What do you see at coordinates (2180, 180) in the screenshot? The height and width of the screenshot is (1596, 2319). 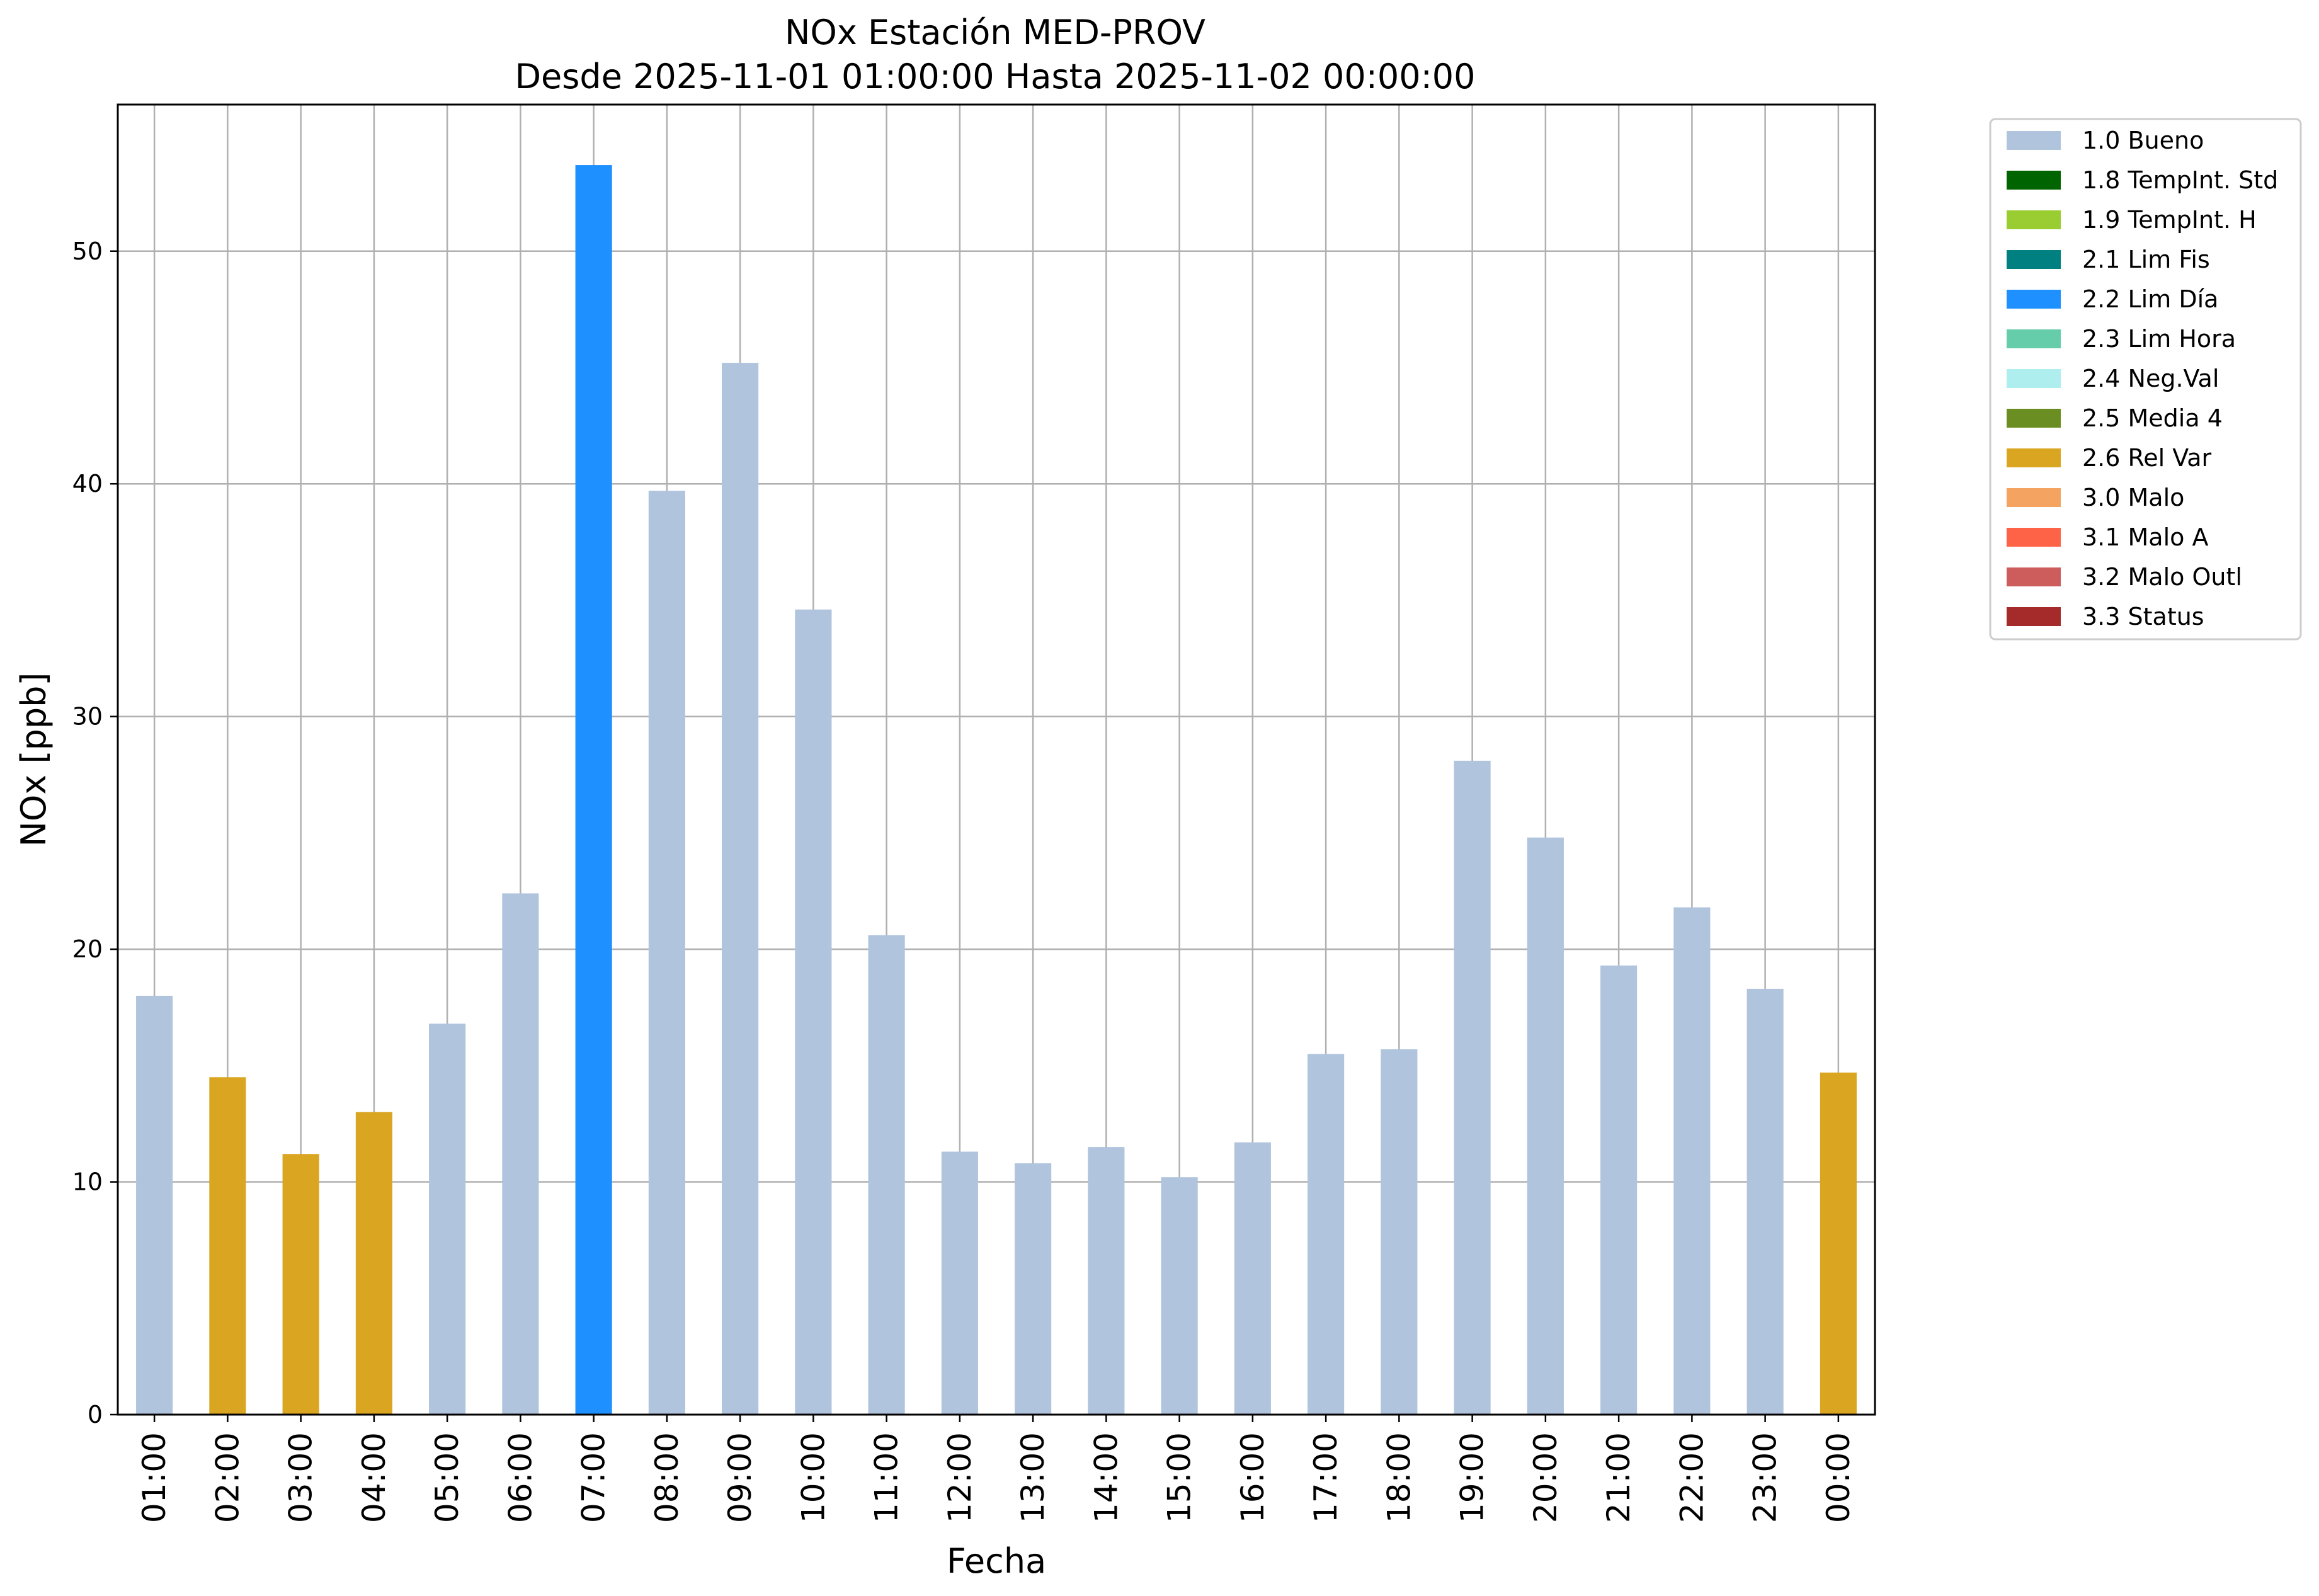 I see `legend-label: 1.8 TempInt. Std` at bounding box center [2180, 180].